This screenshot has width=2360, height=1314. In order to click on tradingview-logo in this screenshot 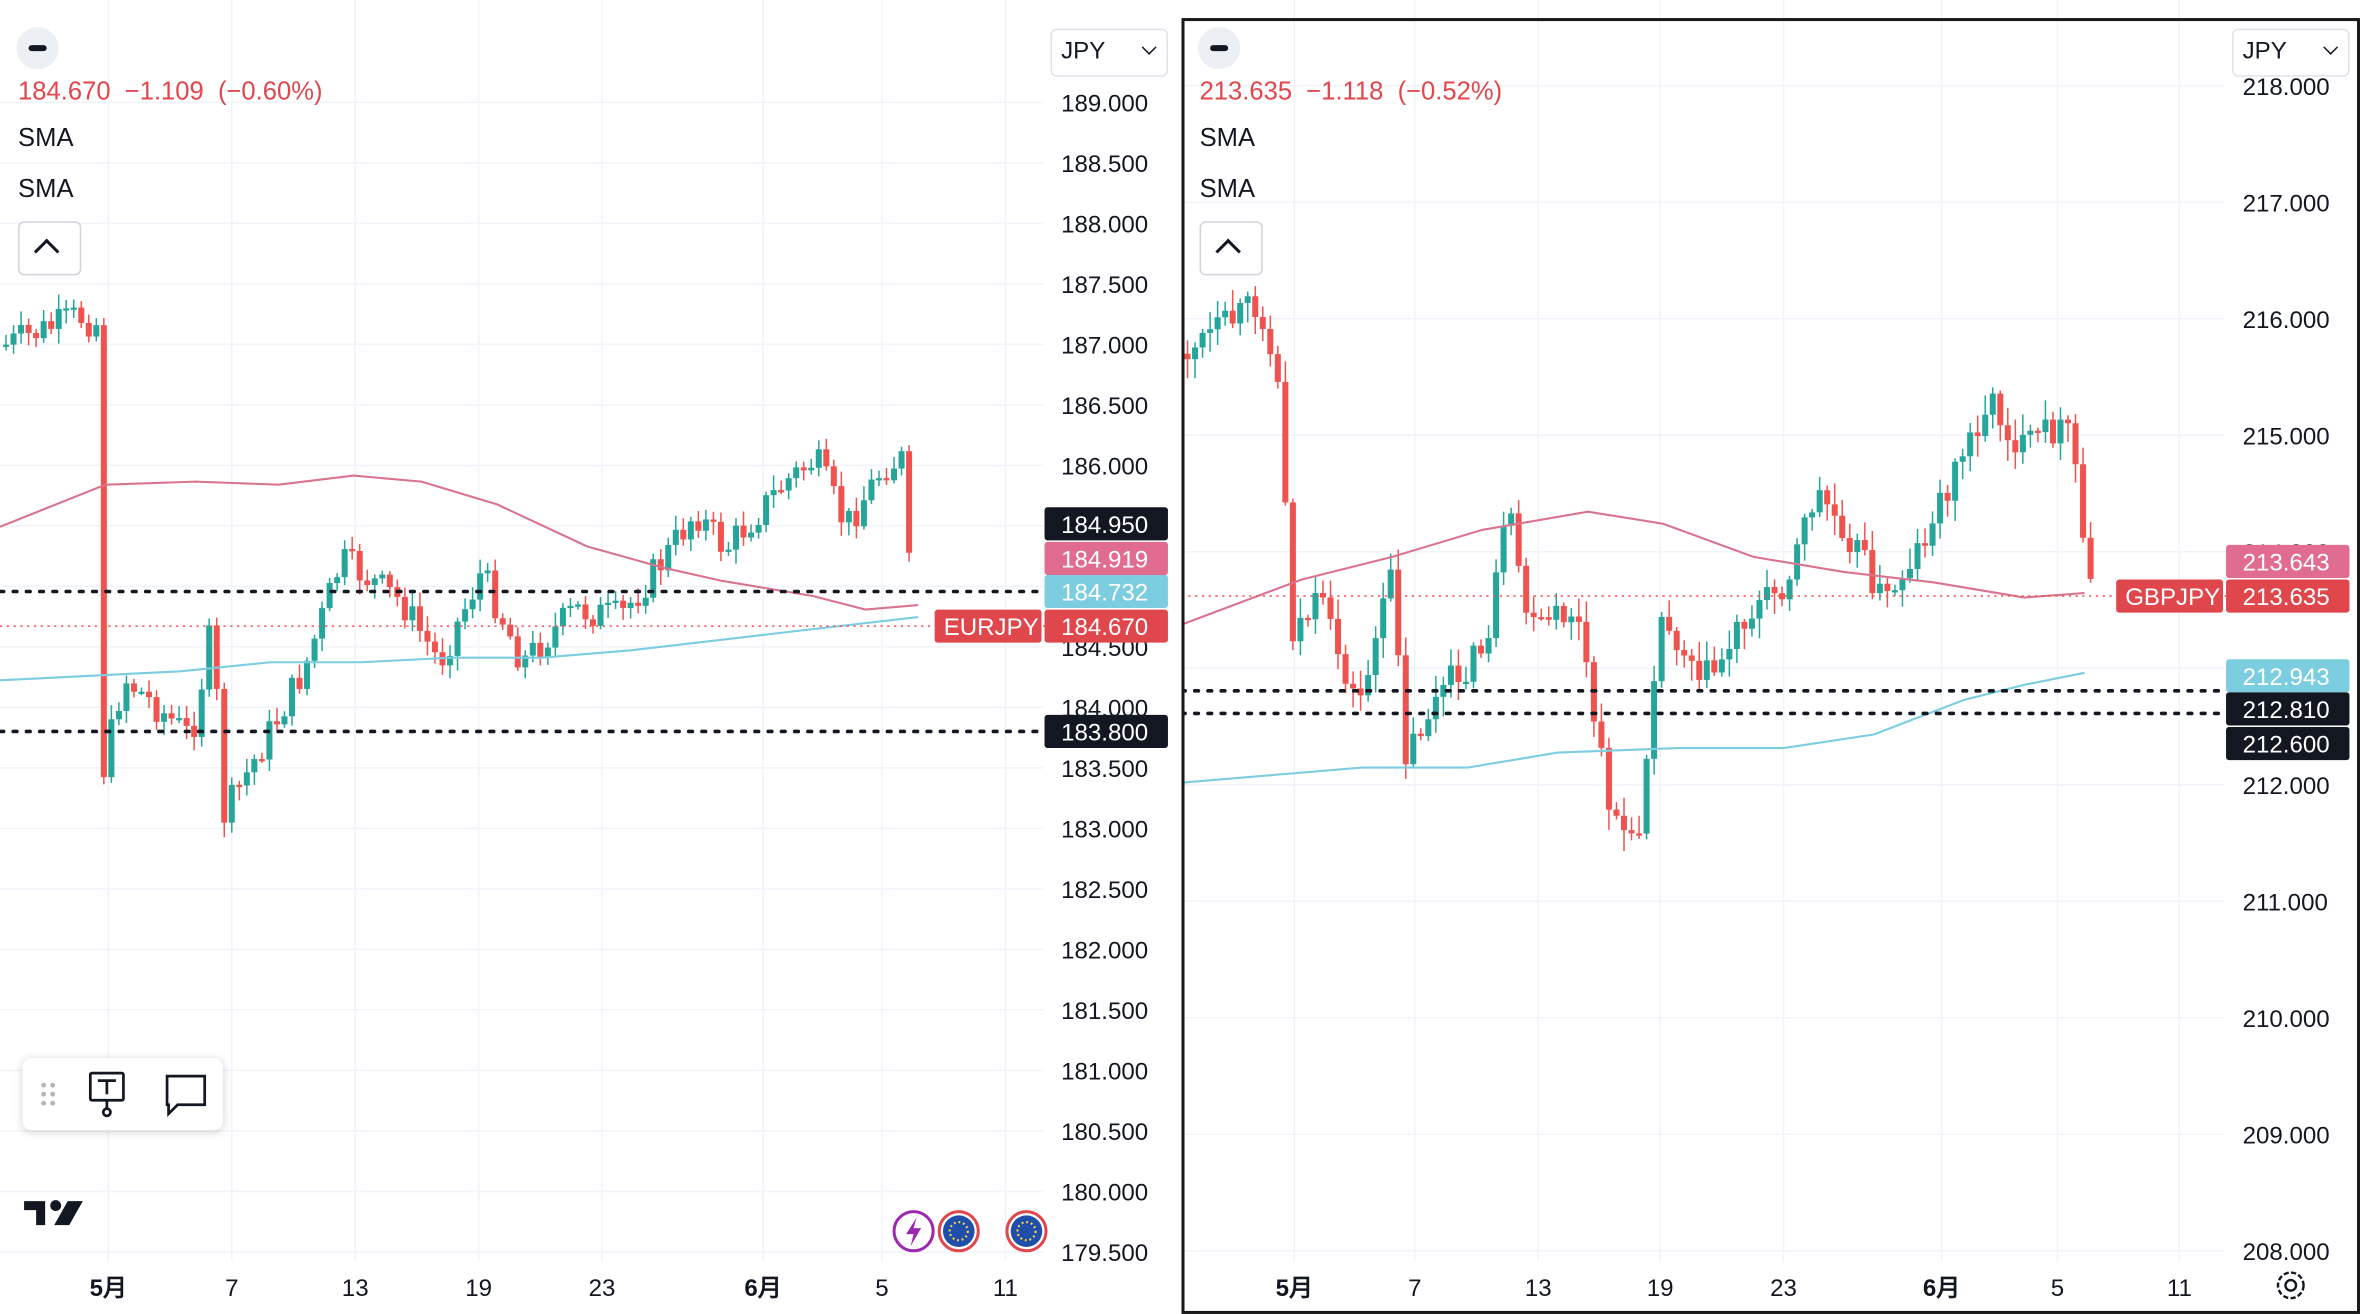, I will do `click(66, 1217)`.